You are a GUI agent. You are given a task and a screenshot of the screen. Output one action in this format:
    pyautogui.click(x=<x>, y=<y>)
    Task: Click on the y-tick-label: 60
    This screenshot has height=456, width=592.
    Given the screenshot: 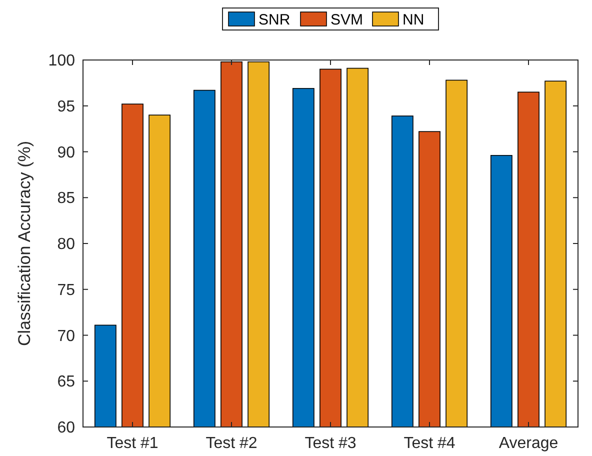 What is the action you would take?
    pyautogui.click(x=66, y=428)
    